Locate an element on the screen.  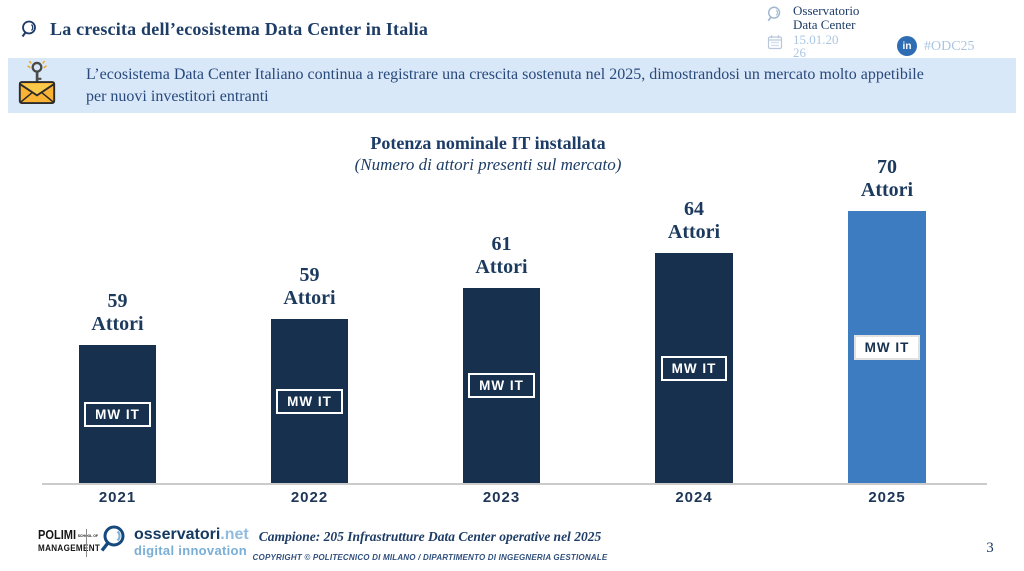
bar-value-label-2023: 61 Attori is located at coordinates (502, 256).